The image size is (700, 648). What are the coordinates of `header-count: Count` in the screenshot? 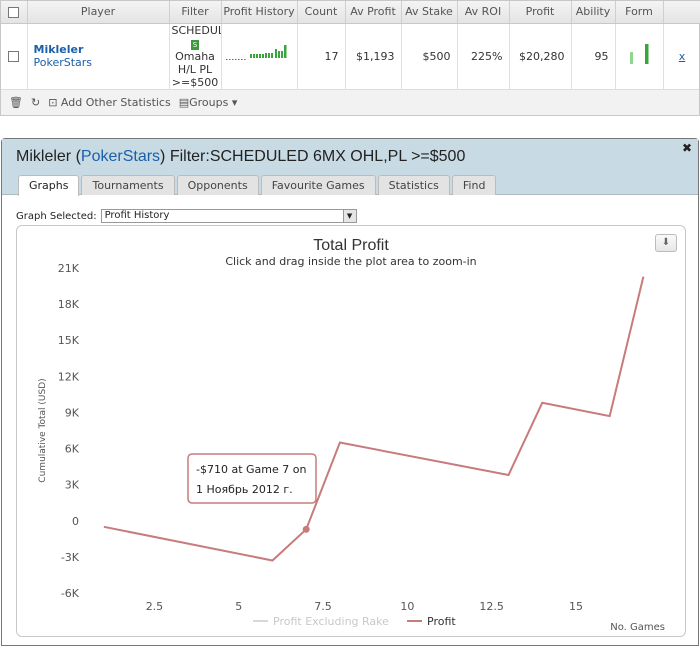 It's located at (321, 12).